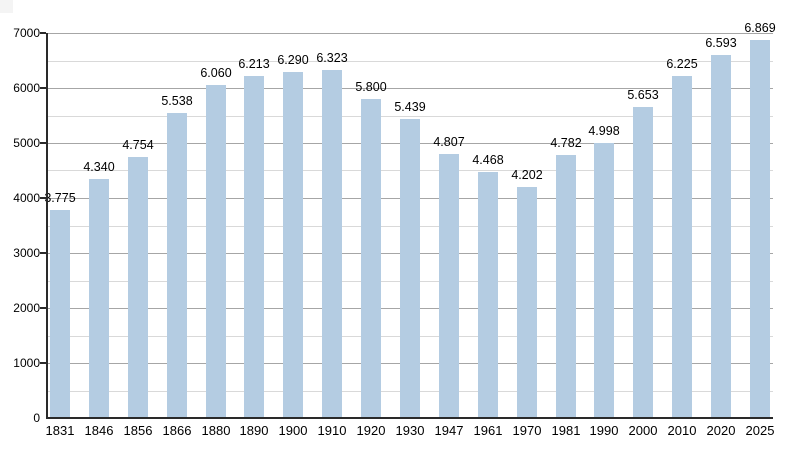 This screenshot has height=450, width=800. What do you see at coordinates (721, 430) in the screenshot?
I see `x-tick-label: 2020` at bounding box center [721, 430].